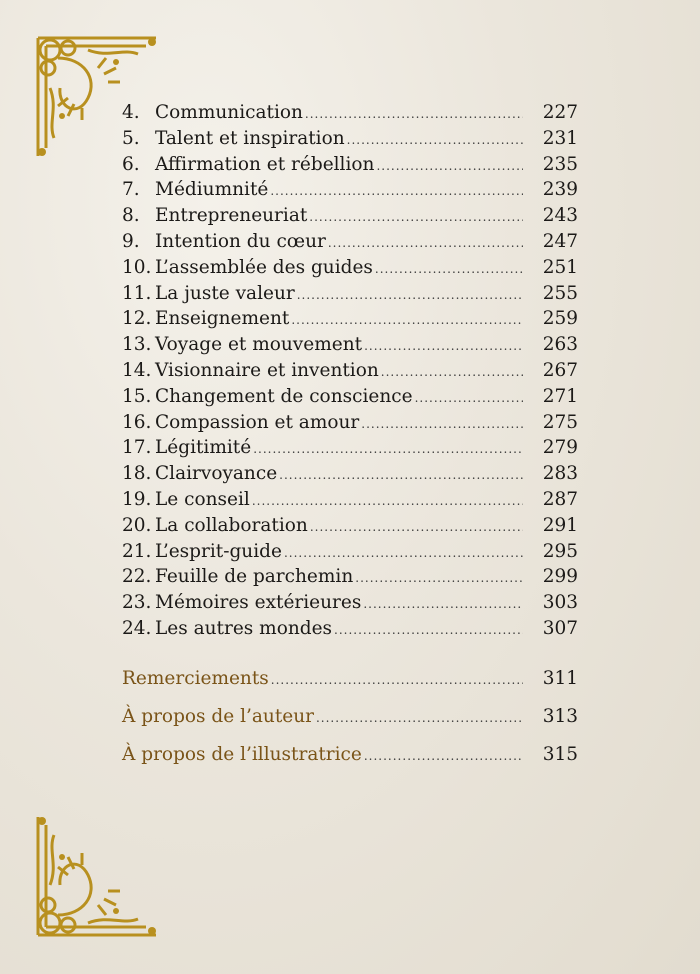 The height and width of the screenshot is (974, 700). I want to click on chapter-number: 12., so click(137, 319).